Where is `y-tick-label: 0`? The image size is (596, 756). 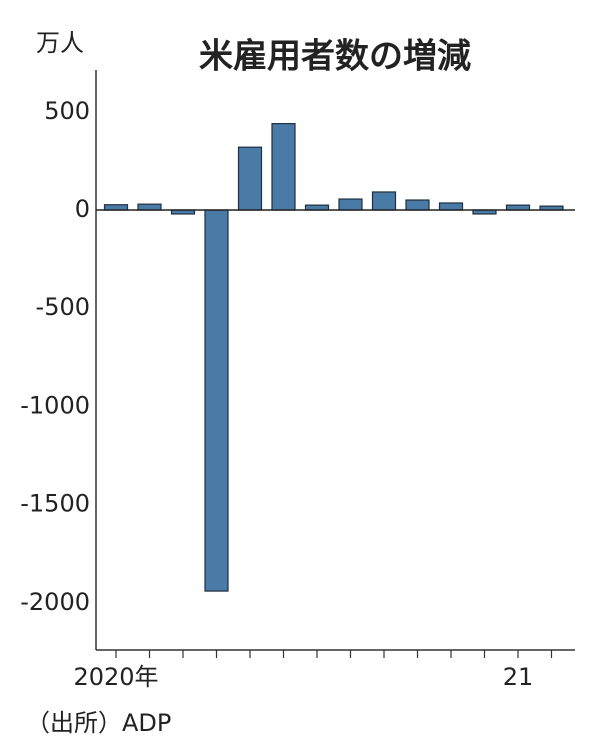 y-tick-label: 0 is located at coordinates (82, 209).